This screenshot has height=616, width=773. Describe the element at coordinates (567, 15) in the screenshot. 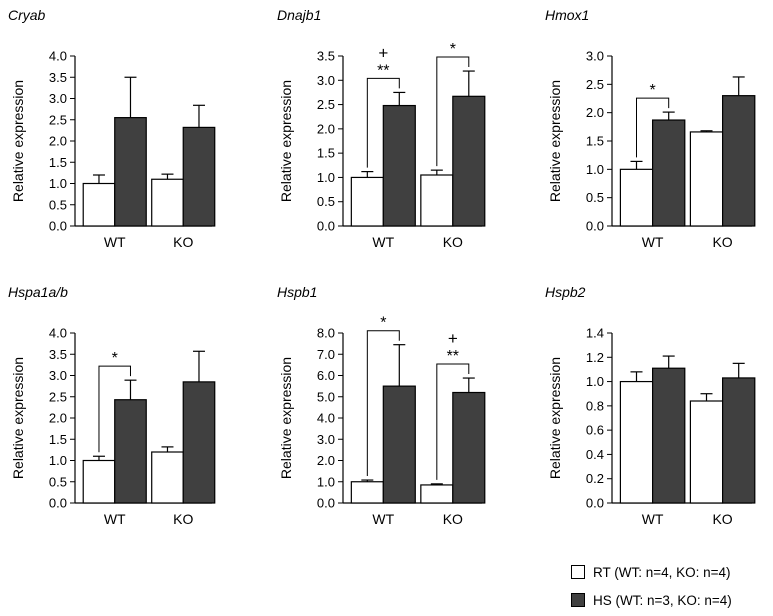

I see `chart-title: Hmox1` at that location.